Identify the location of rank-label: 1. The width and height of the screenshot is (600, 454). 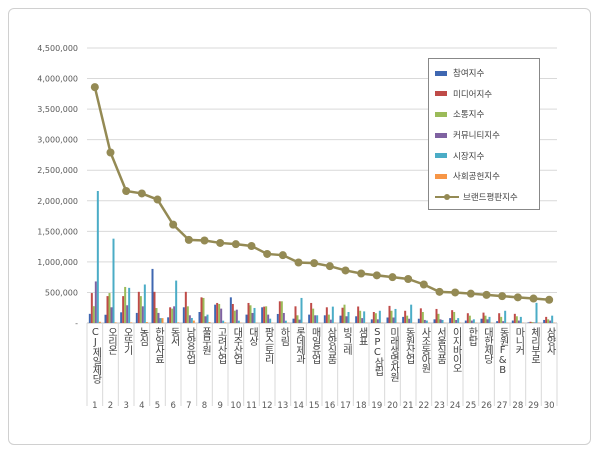
(94, 406).